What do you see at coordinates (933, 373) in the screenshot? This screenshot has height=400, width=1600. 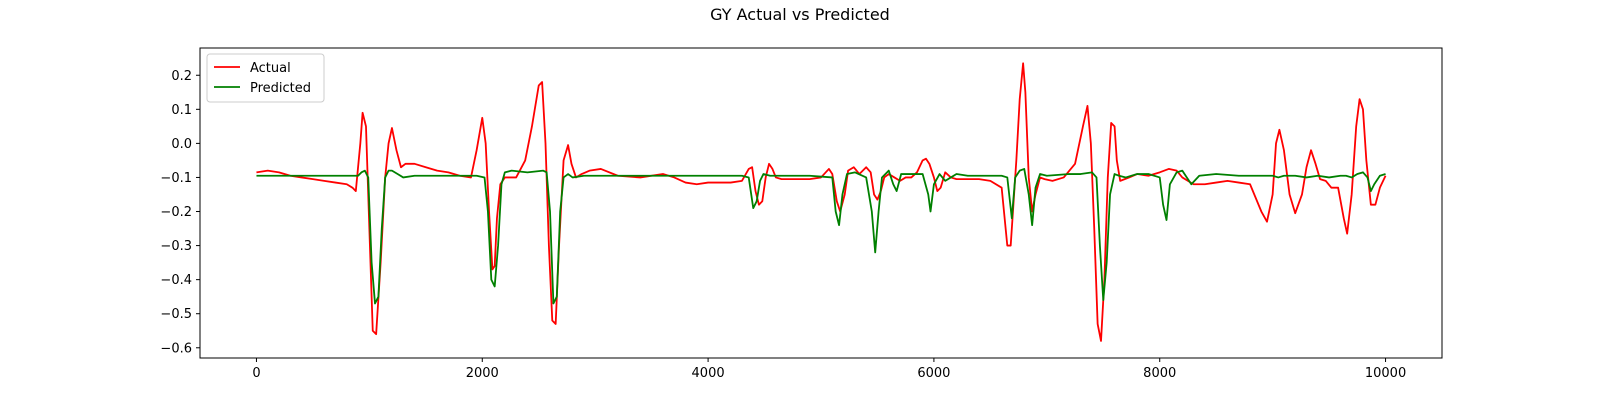 I see `x-tick-label: 6000` at bounding box center [933, 373].